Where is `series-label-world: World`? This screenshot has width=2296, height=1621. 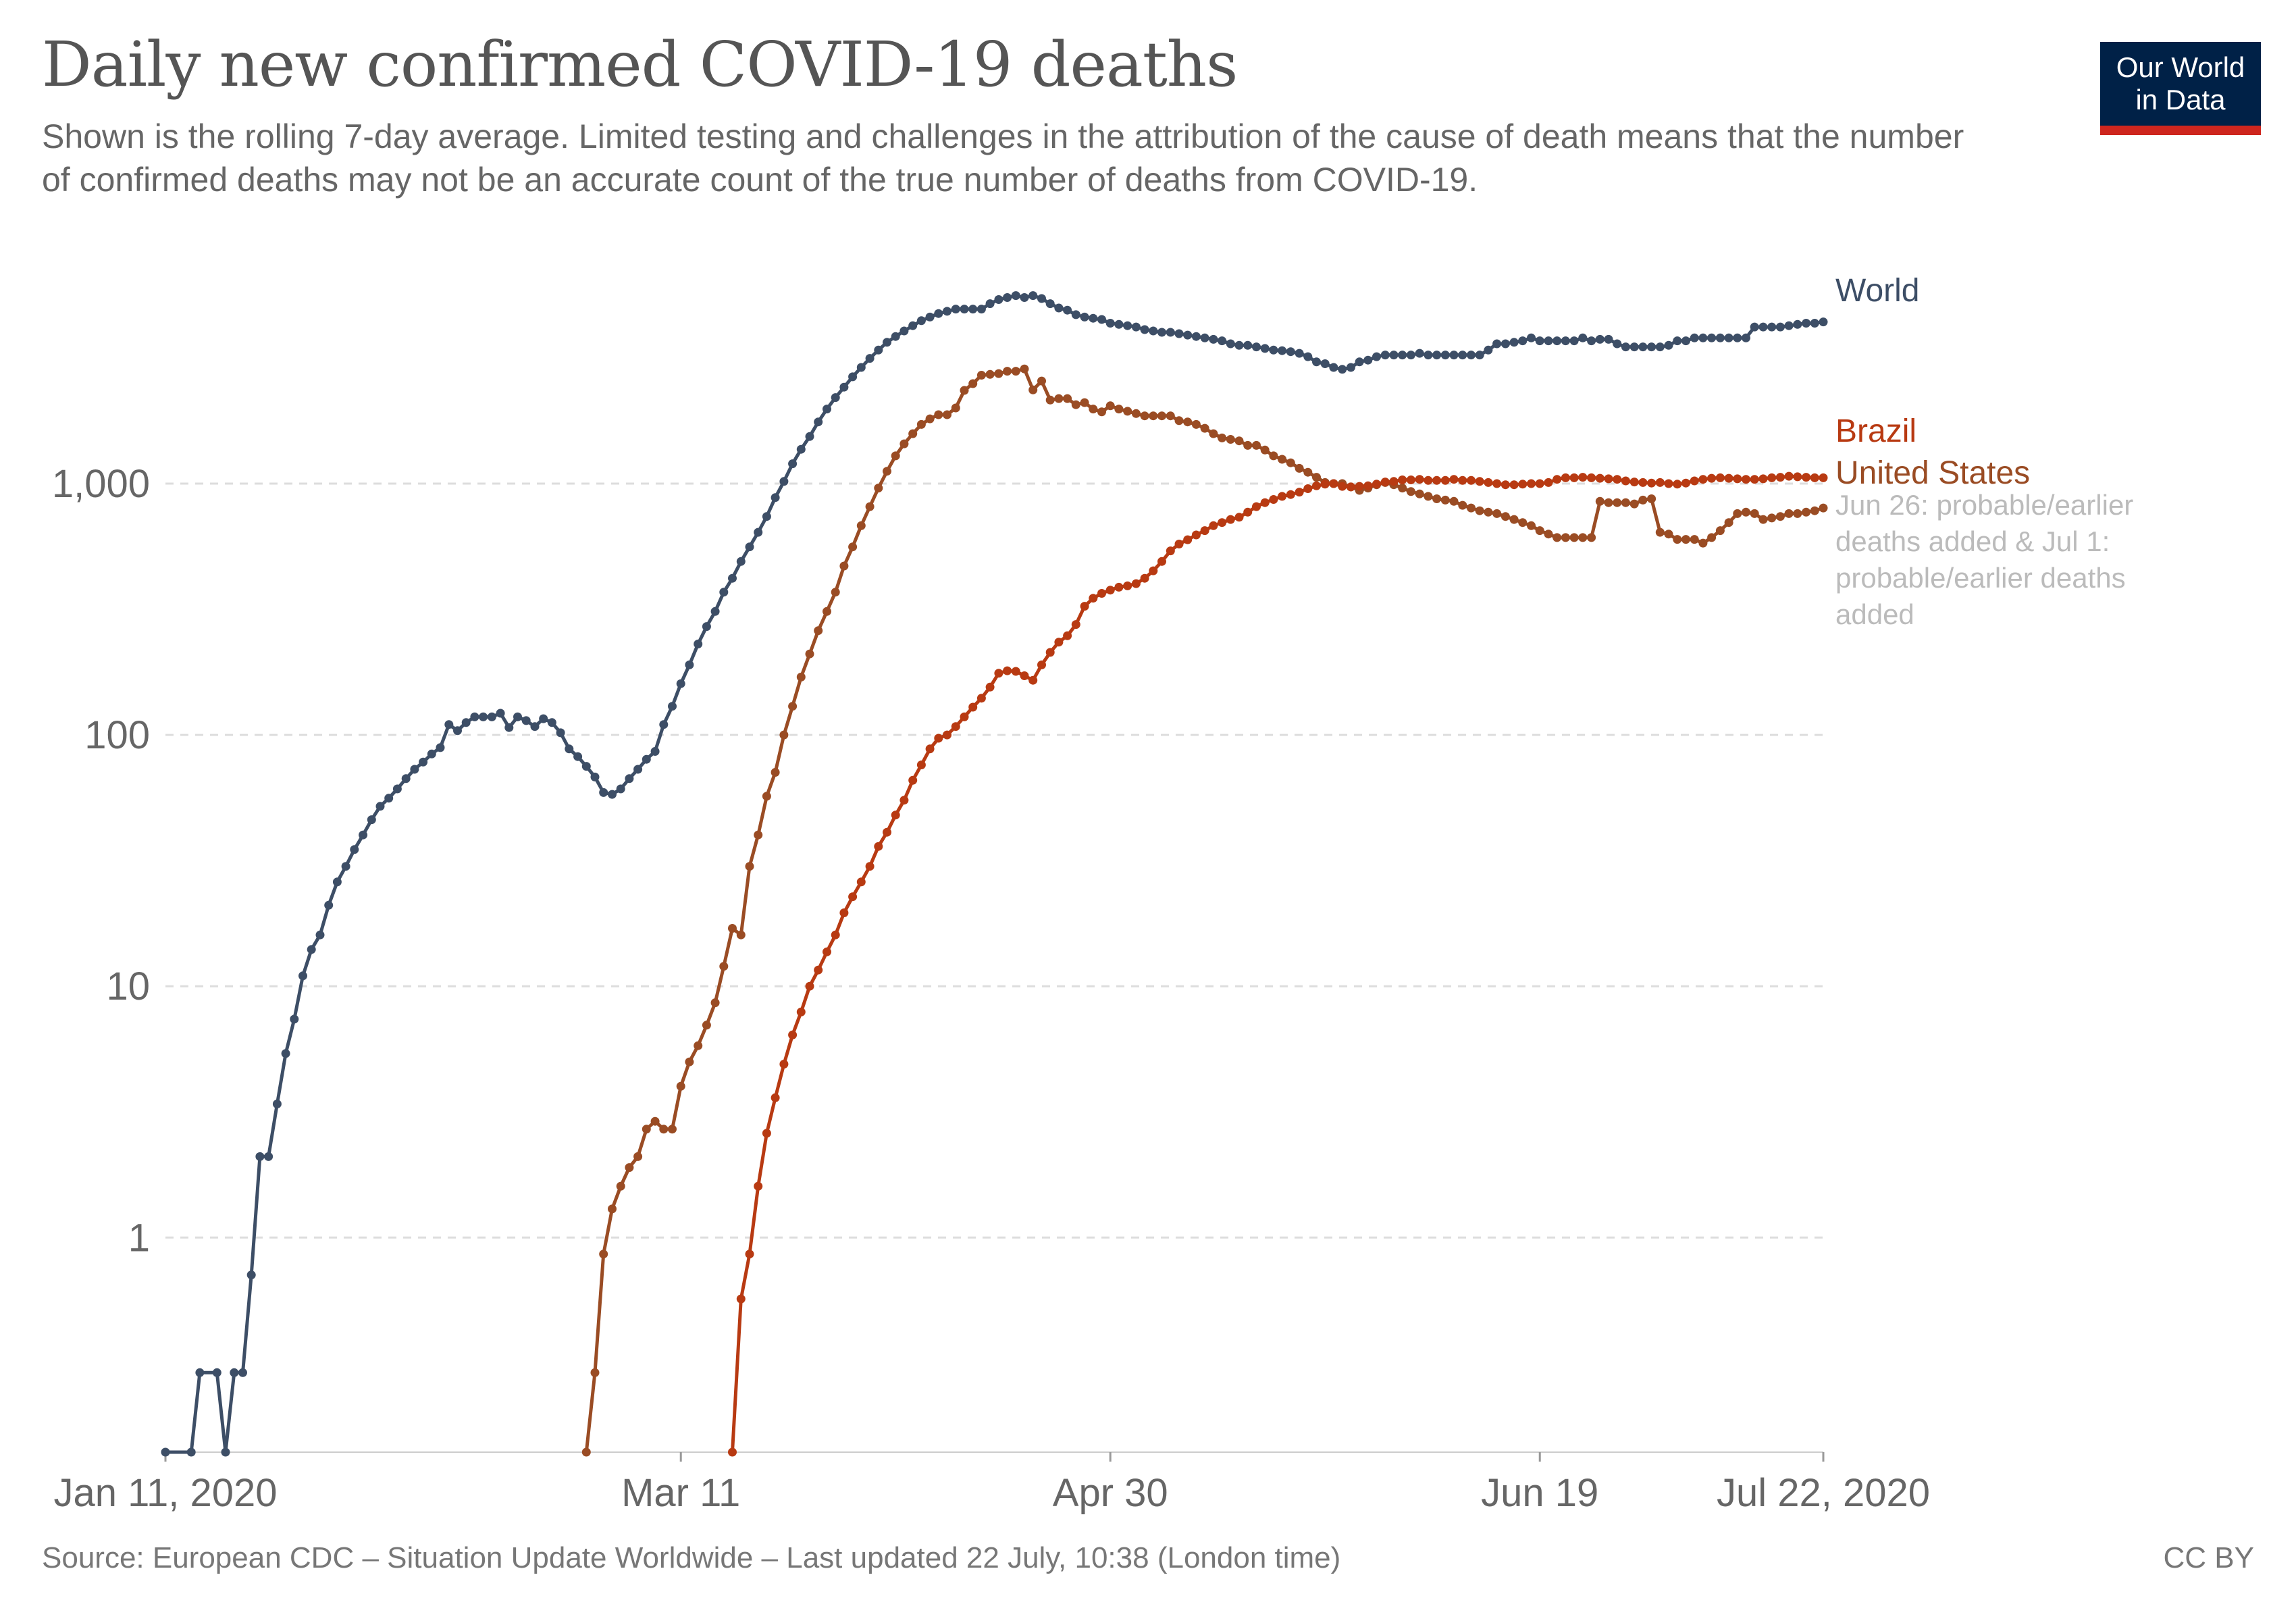 series-label-world: World is located at coordinates (1877, 291).